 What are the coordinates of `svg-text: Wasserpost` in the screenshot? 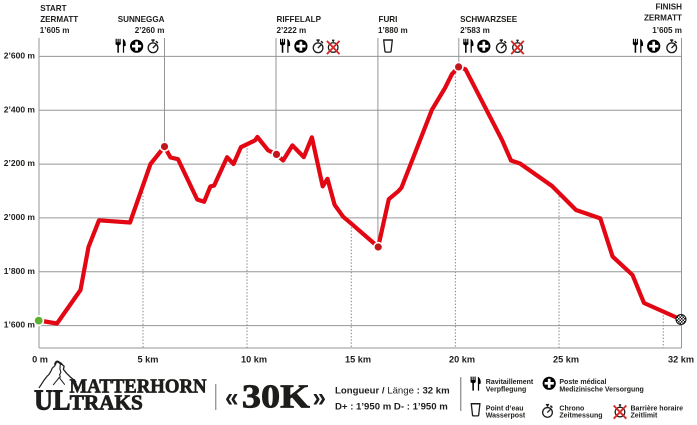 It's located at (506, 416).